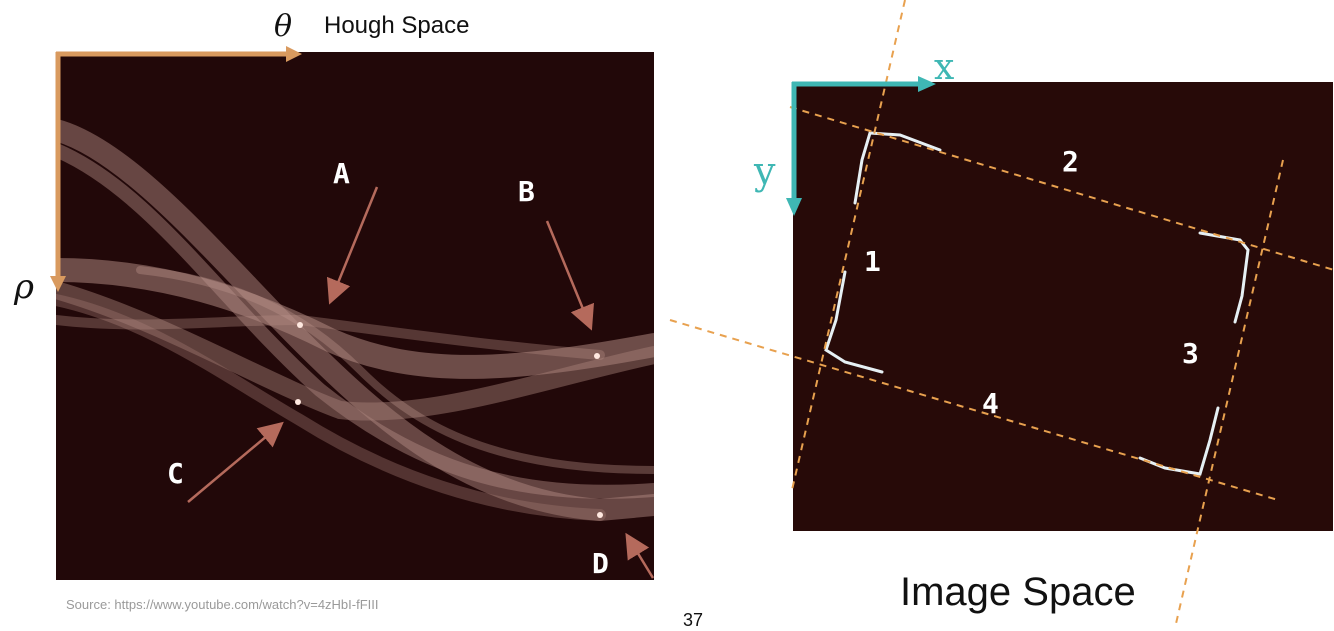 The image size is (1334, 631). I want to click on rho-label: ρ, so click(24, 287).